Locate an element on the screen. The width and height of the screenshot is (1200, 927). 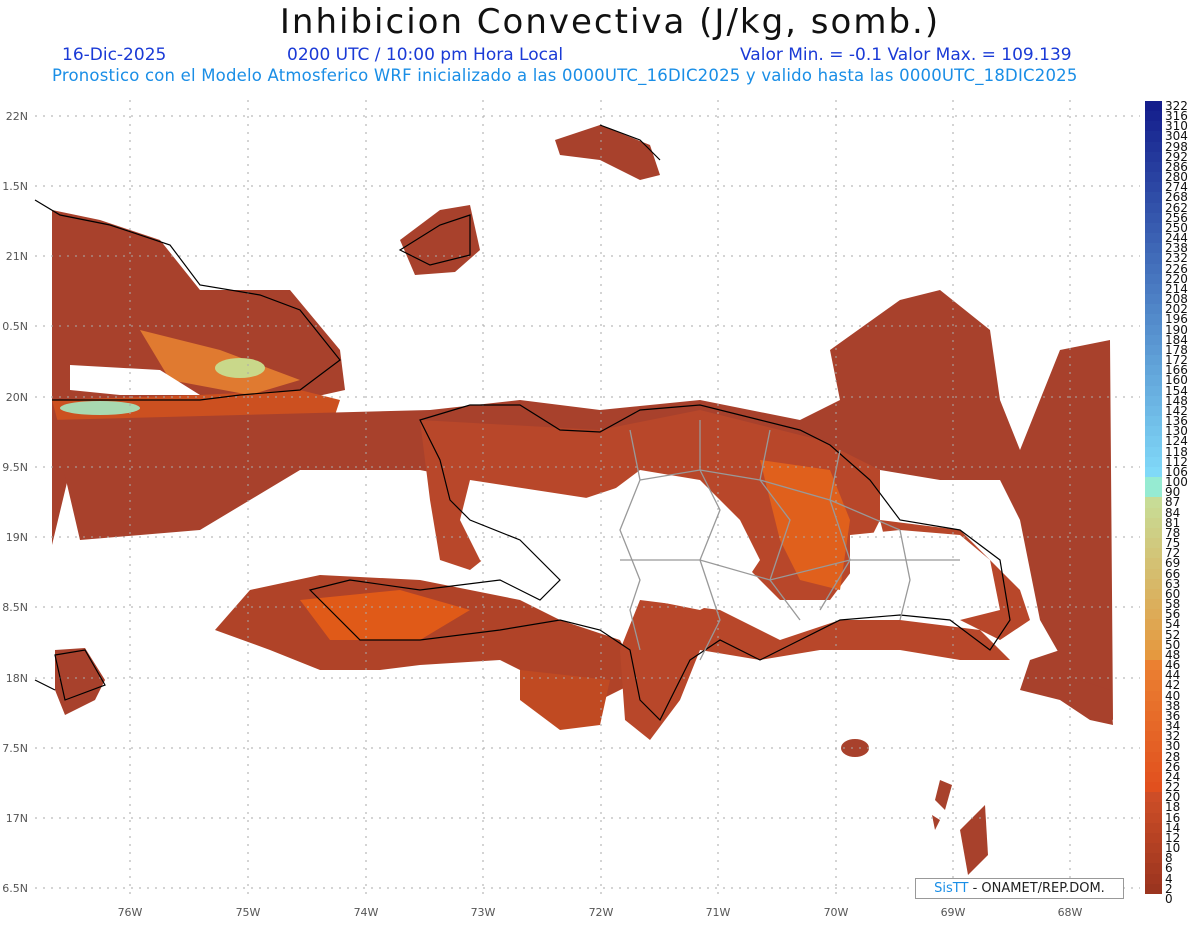
colorbar-label: 10 is located at coordinates (1173, 848).